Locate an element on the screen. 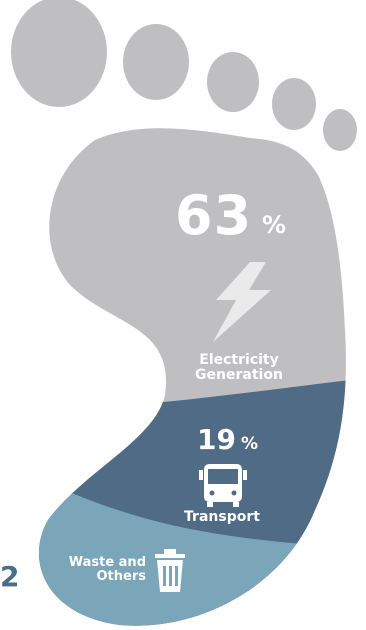 The height and width of the screenshot is (630, 366). transport-percent-sign: % is located at coordinates (250, 444).